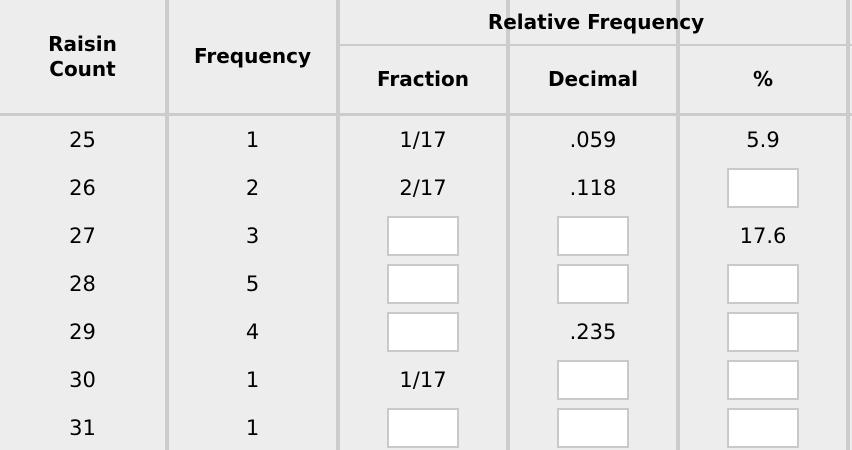 This screenshot has width=852, height=450. I want to click on header-relative-frequency: Relative Frequency, so click(596, 22).